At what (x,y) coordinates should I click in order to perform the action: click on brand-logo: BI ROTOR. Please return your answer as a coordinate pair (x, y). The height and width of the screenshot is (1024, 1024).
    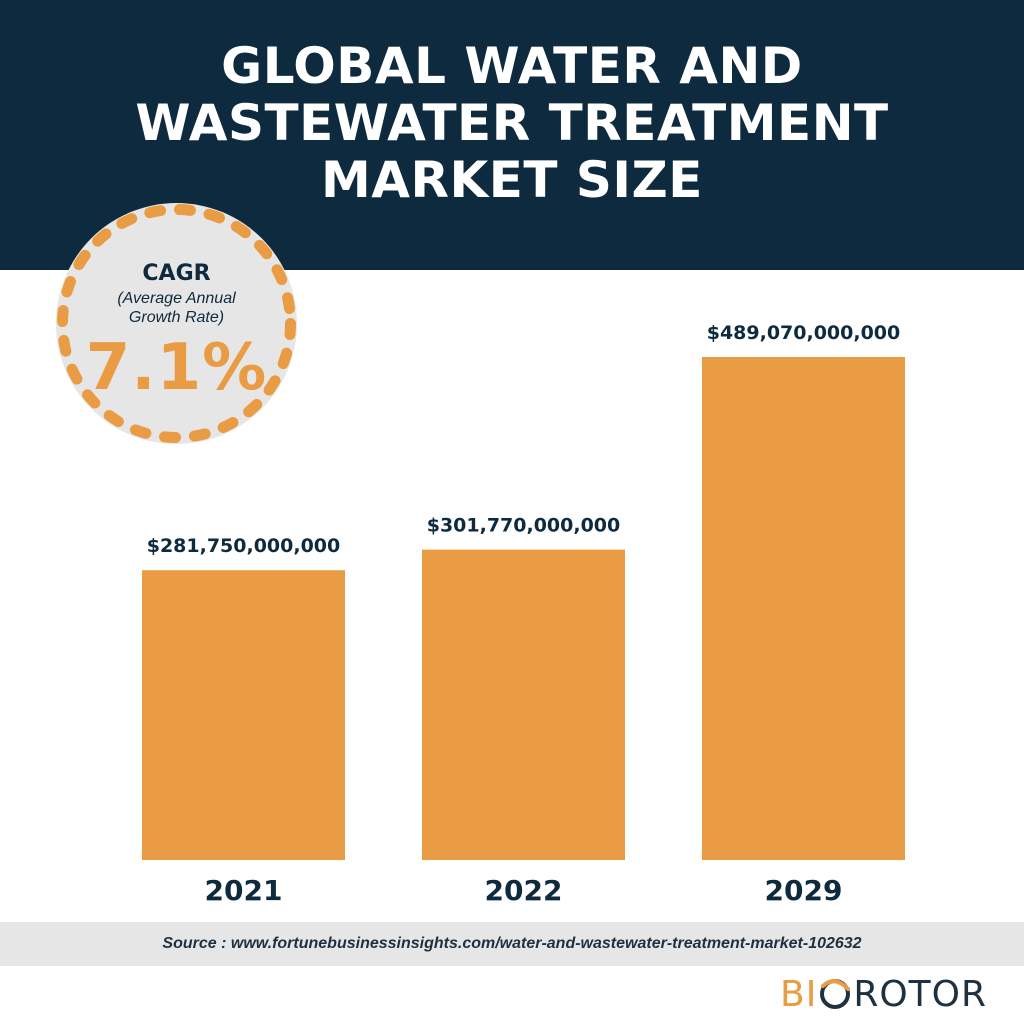
    Looking at the image, I should click on (883, 994).